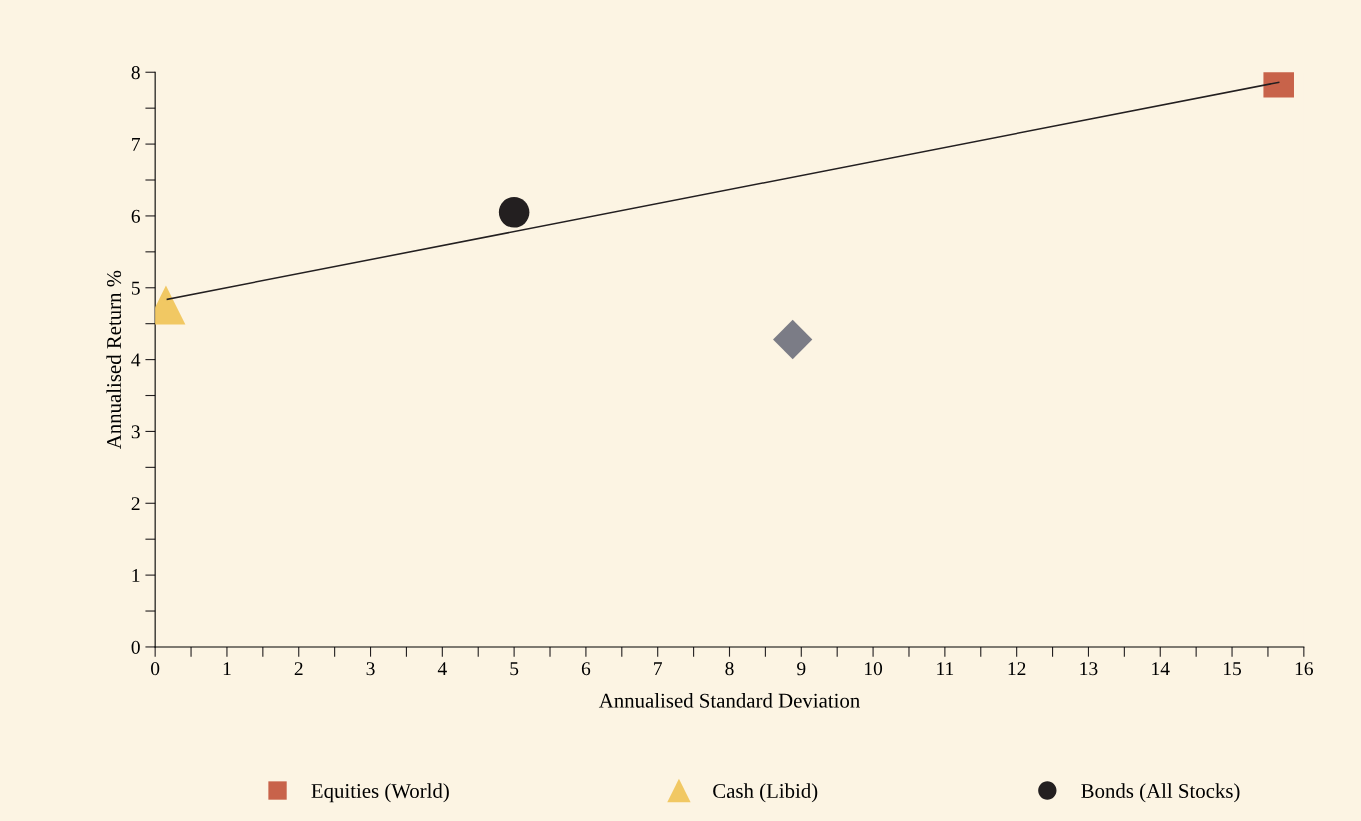 The height and width of the screenshot is (821, 1361). What do you see at coordinates (801, 669) in the screenshot?
I see `x-tick-label: 9` at bounding box center [801, 669].